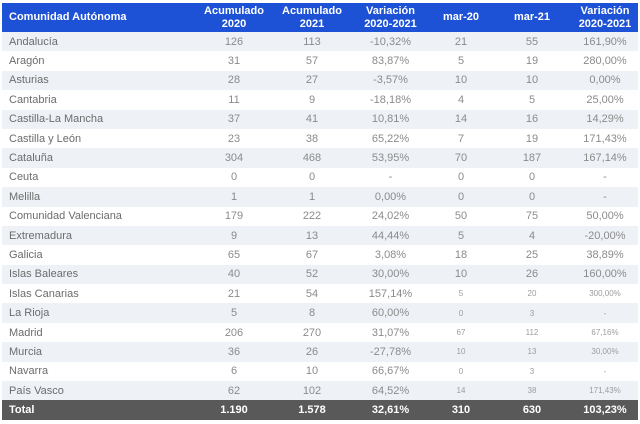 The image size is (640, 424). What do you see at coordinates (320, 313) in the screenshot?
I see `table-row: La Rioja 5 8 60,00% 0 3 -` at bounding box center [320, 313].